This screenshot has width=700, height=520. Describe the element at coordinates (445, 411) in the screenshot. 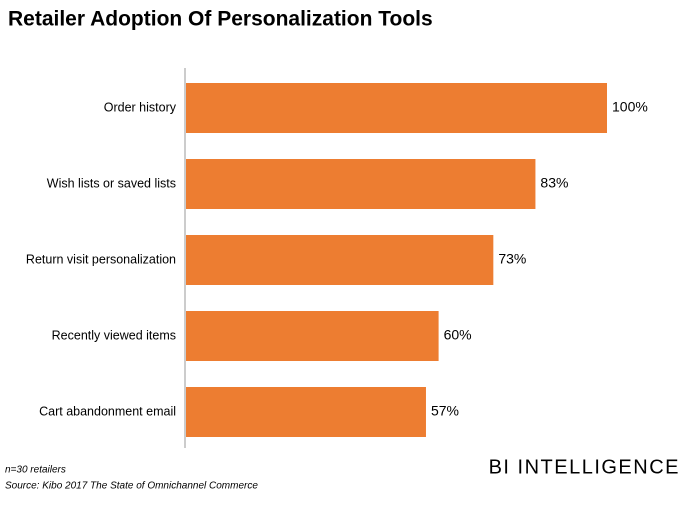

I see `value-label: 57%` at that location.